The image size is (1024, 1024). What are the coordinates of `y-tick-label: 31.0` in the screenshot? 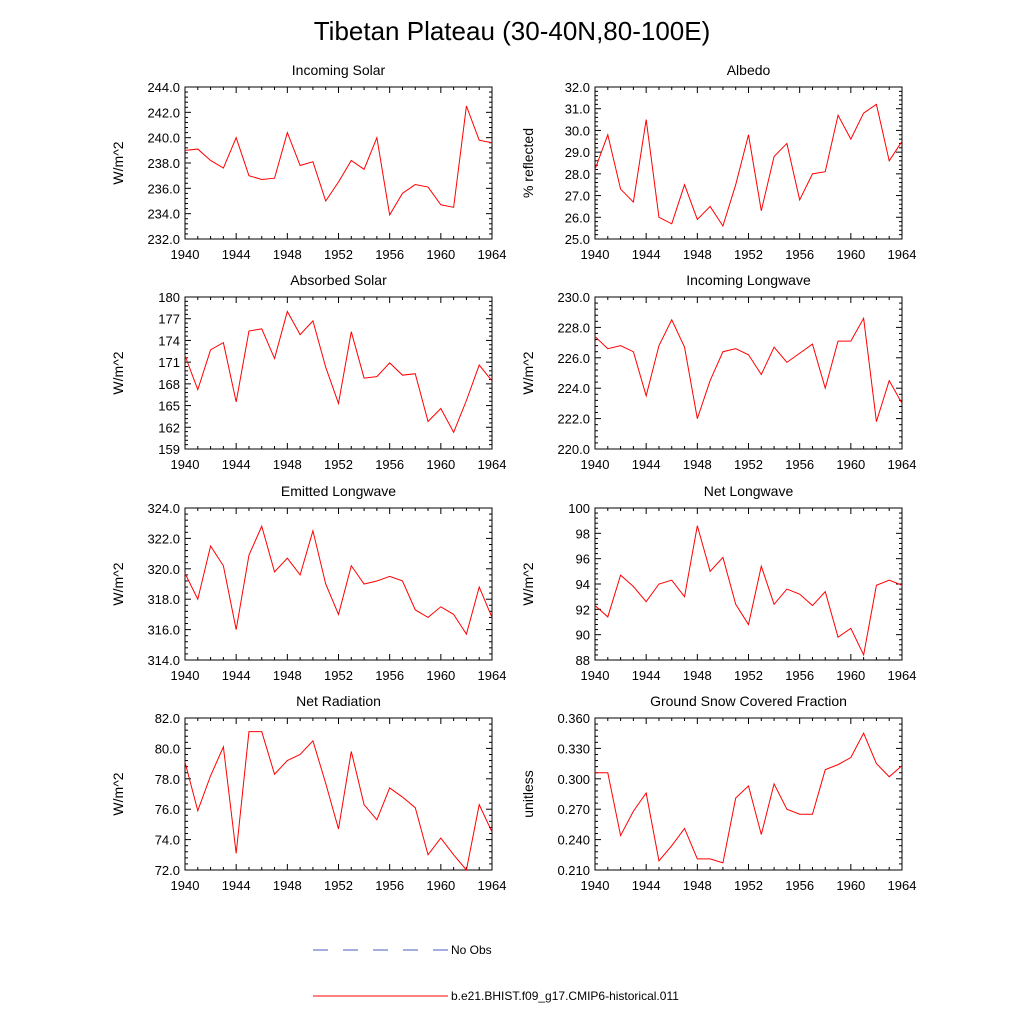 It's located at (577, 109).